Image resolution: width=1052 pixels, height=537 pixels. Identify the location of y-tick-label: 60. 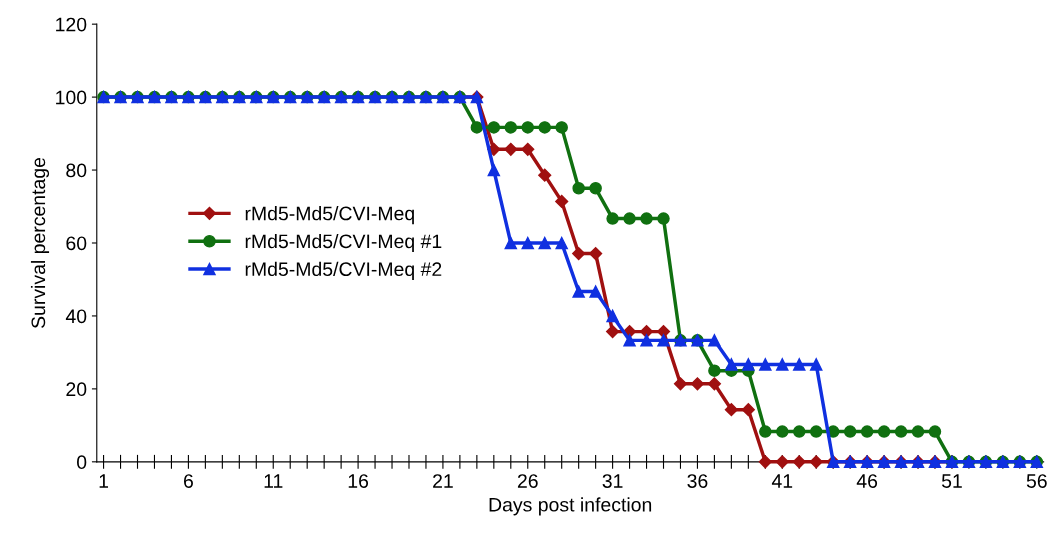
(76, 243).